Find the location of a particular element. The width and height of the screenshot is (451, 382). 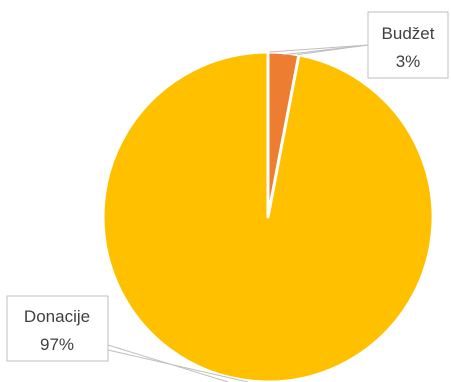

slice-value-budzet: 3% is located at coordinates (408, 61).